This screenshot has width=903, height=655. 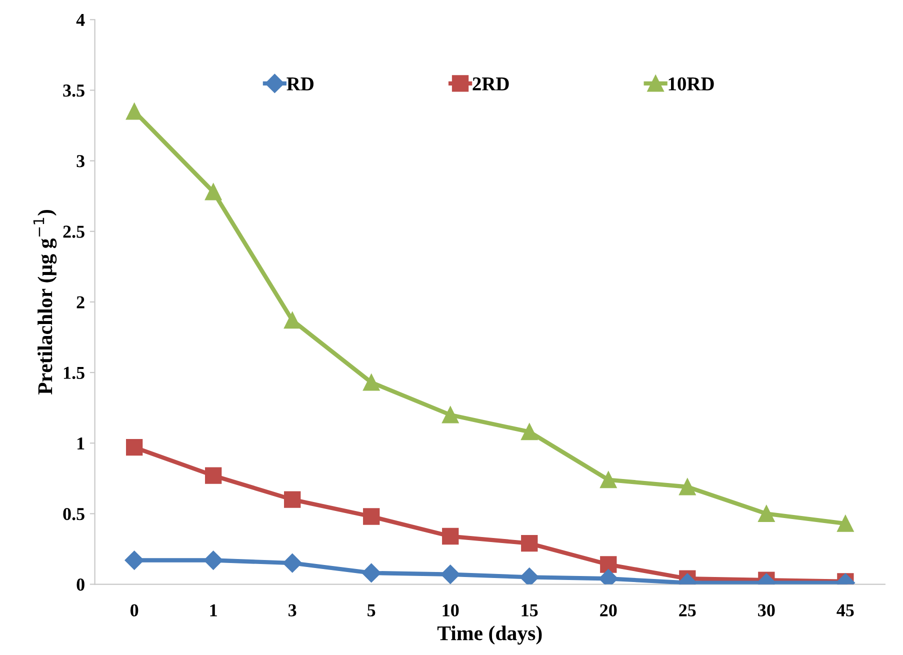 What do you see at coordinates (530, 610) in the screenshot?
I see `x-tick-label: 15` at bounding box center [530, 610].